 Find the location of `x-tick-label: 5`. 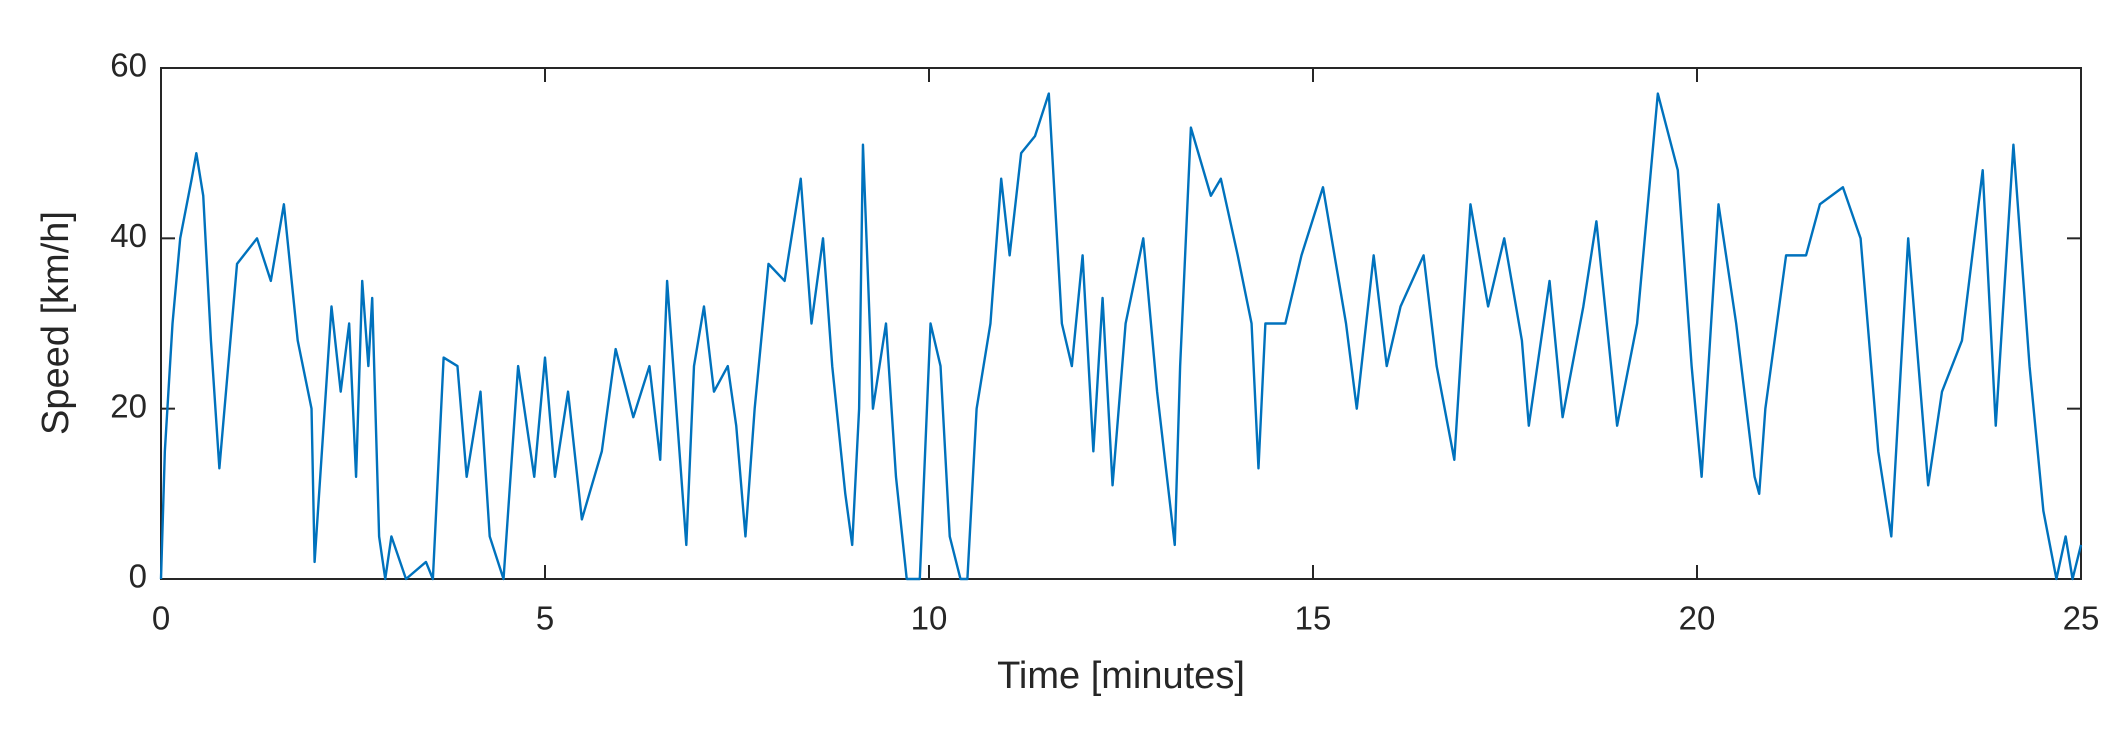

x-tick-label: 5 is located at coordinates (545, 618).